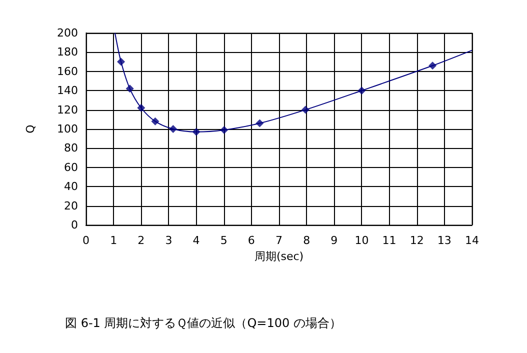 The width and height of the screenshot is (527, 353). Describe the element at coordinates (444, 240) in the screenshot. I see `x-tick-label: 13` at that location.